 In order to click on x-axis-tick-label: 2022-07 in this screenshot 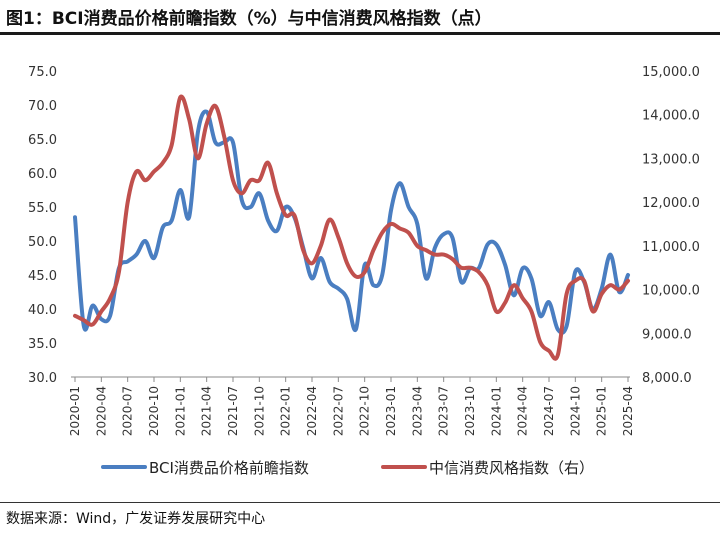, I will do `click(338, 411)`.